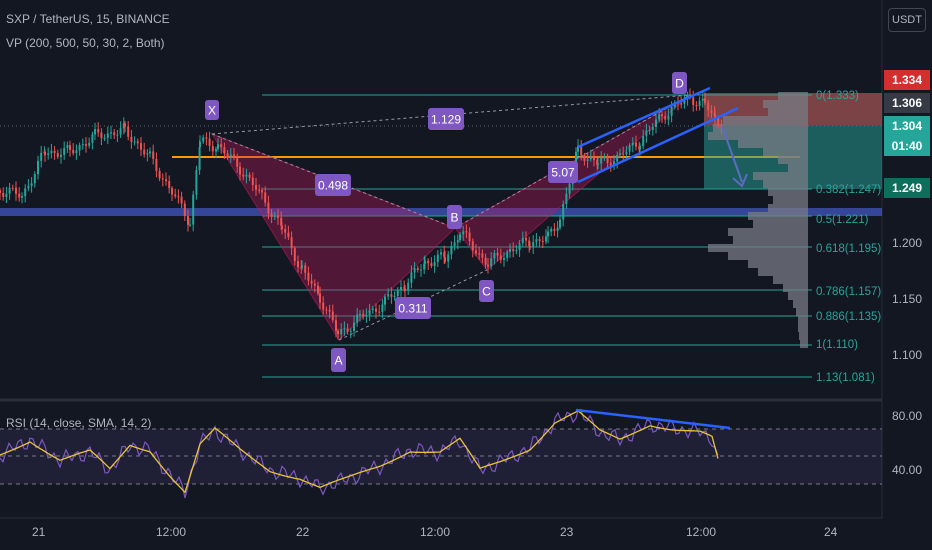  Describe the element at coordinates (79, 423) in the screenshot. I see `rsi-indicator-title: RSI (14, close, SMA, 14, 2)` at that location.